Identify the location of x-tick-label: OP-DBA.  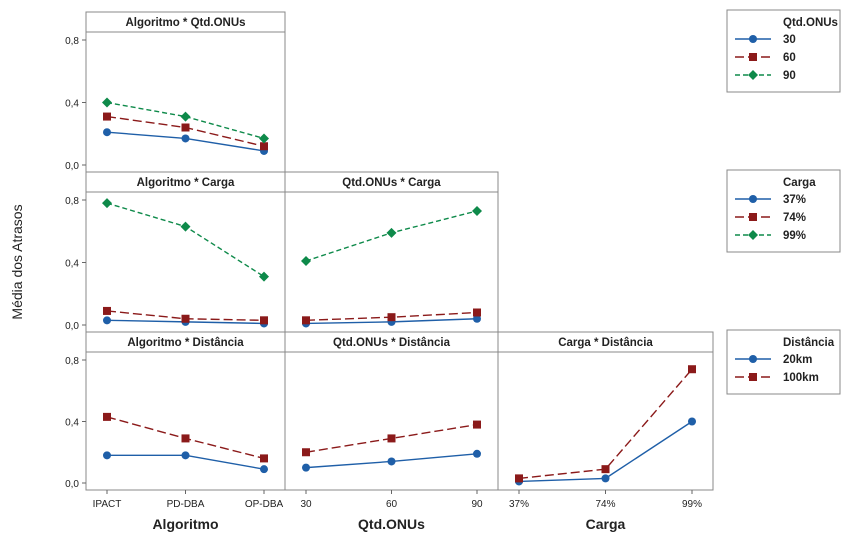
(264, 504).